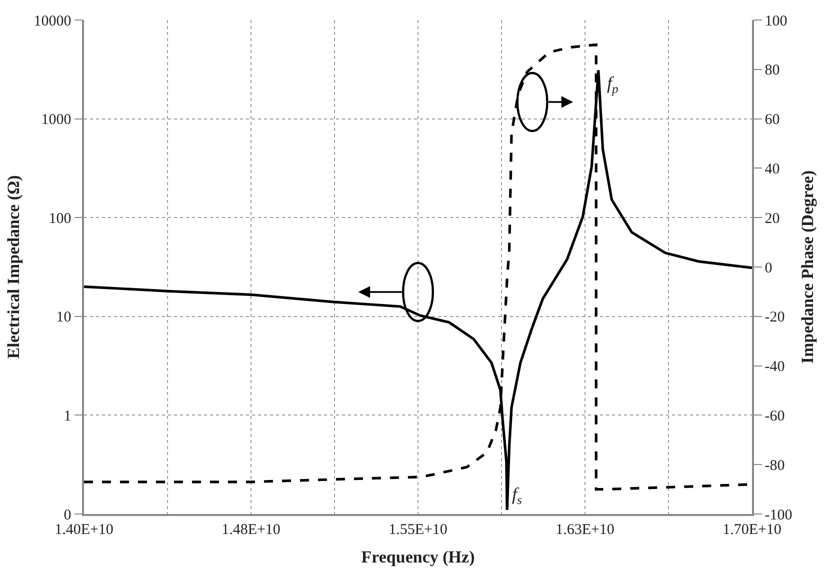 Image resolution: width=826 pixels, height=587 pixels. I want to click on x-tick-label: 1.55E+10, so click(418, 530).